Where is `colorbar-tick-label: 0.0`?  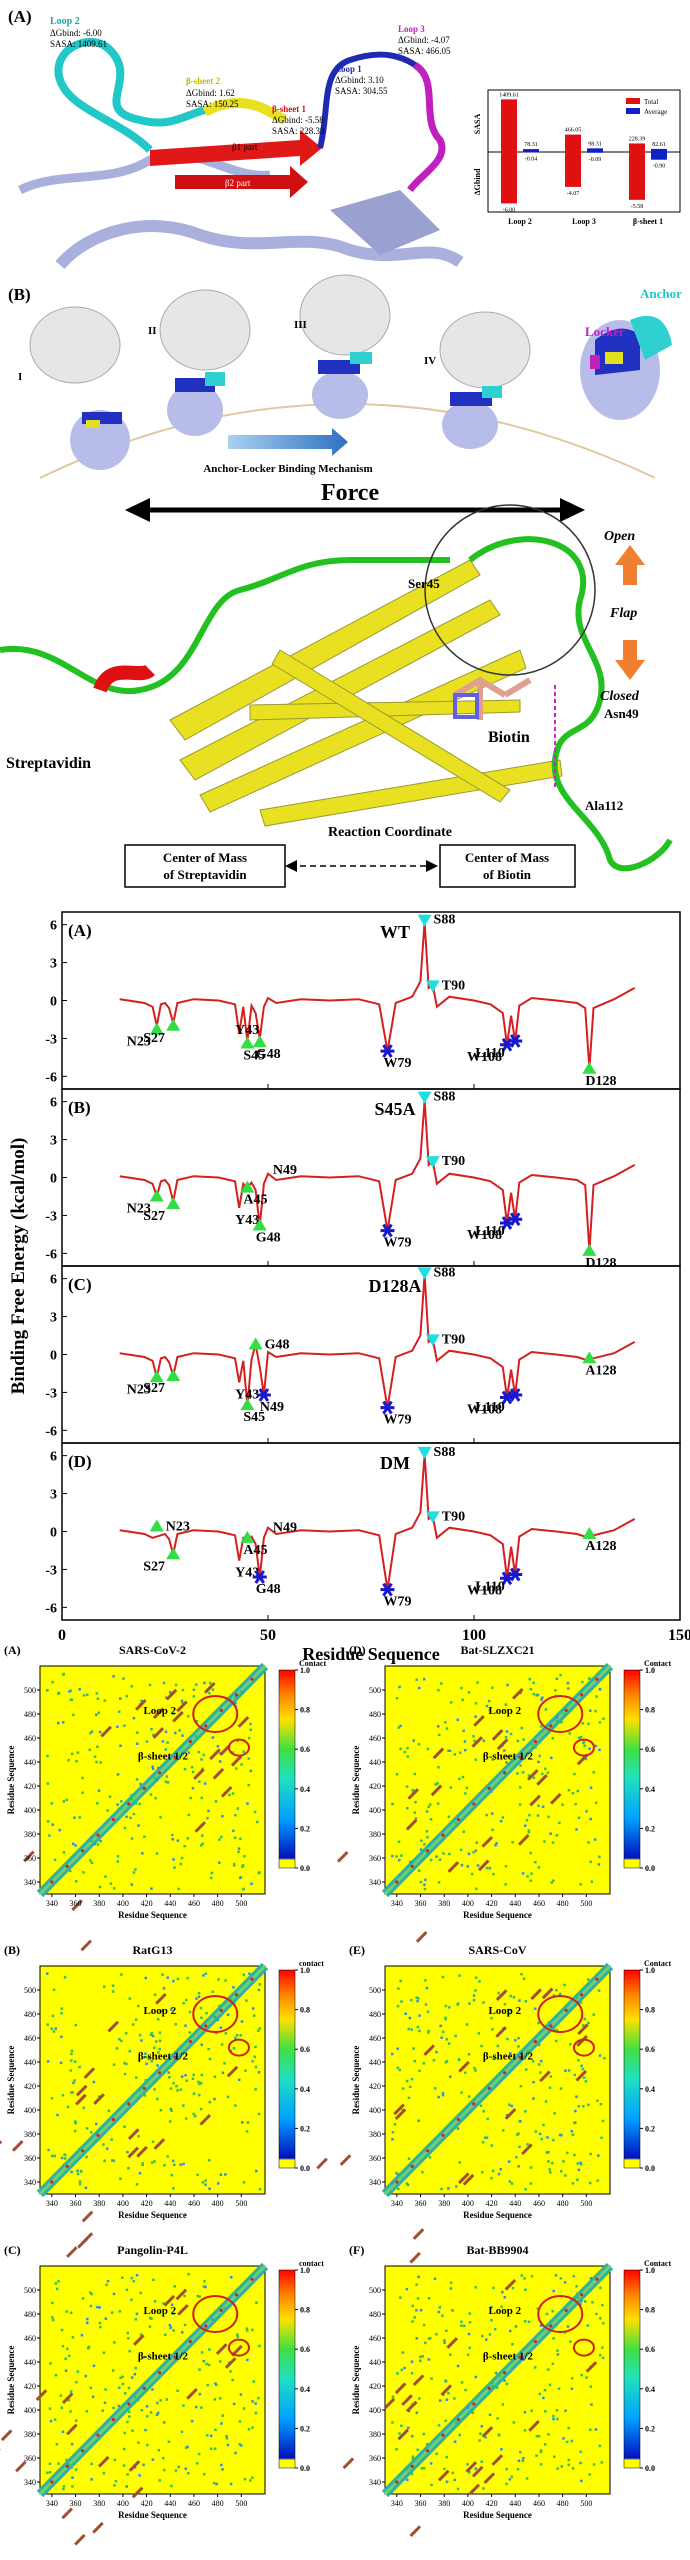
colorbar-tick-label: 0.0 is located at coordinates (305, 2468).